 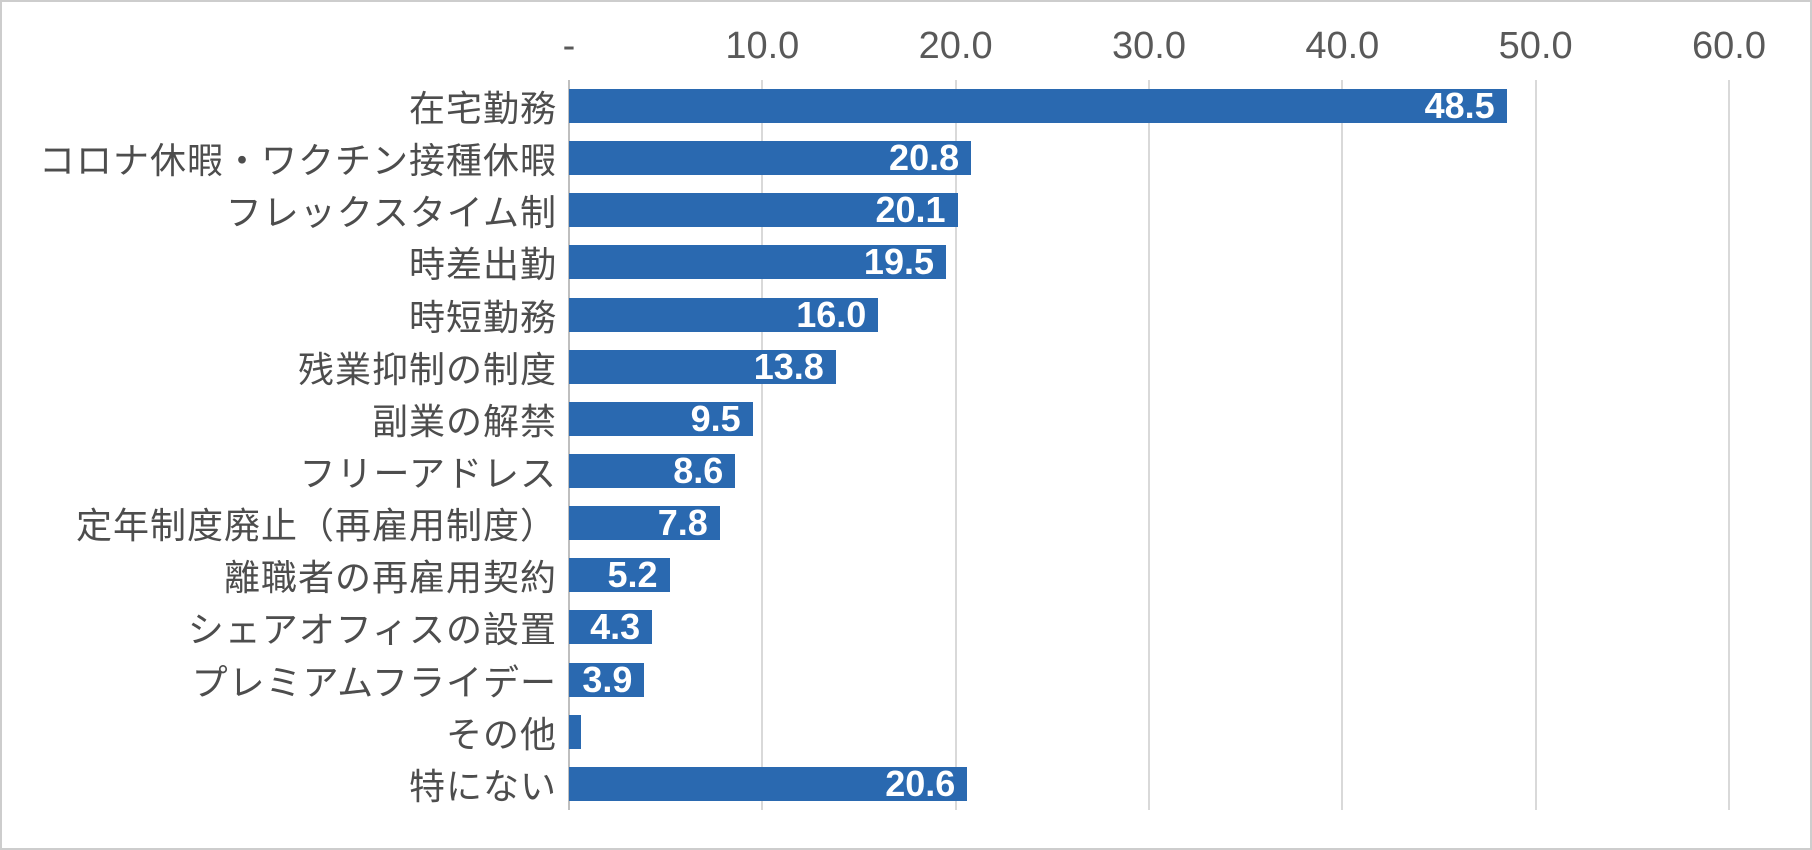 I want to click on bar: 48.5, so click(x=1038, y=106).